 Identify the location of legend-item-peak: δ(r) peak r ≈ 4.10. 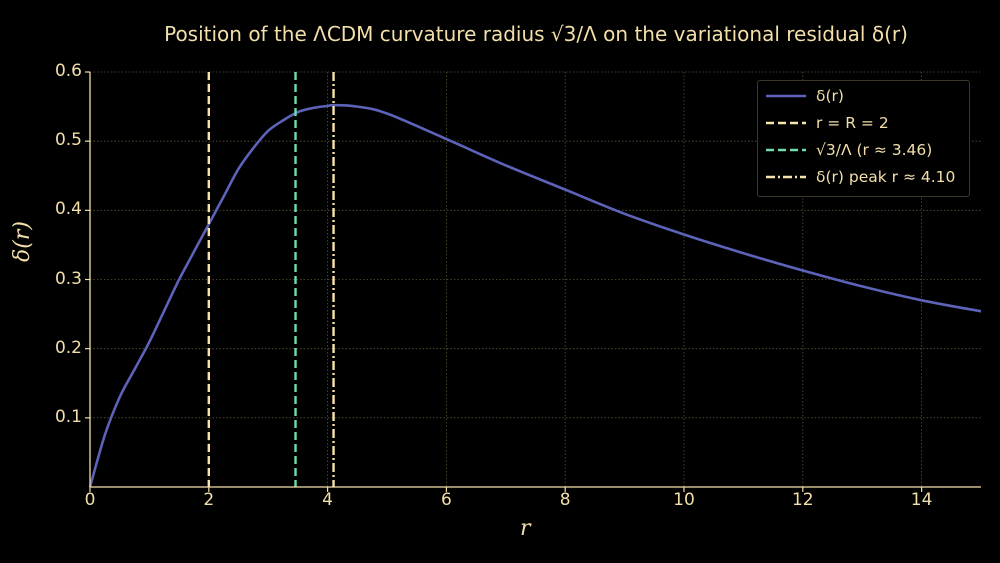
(860, 177).